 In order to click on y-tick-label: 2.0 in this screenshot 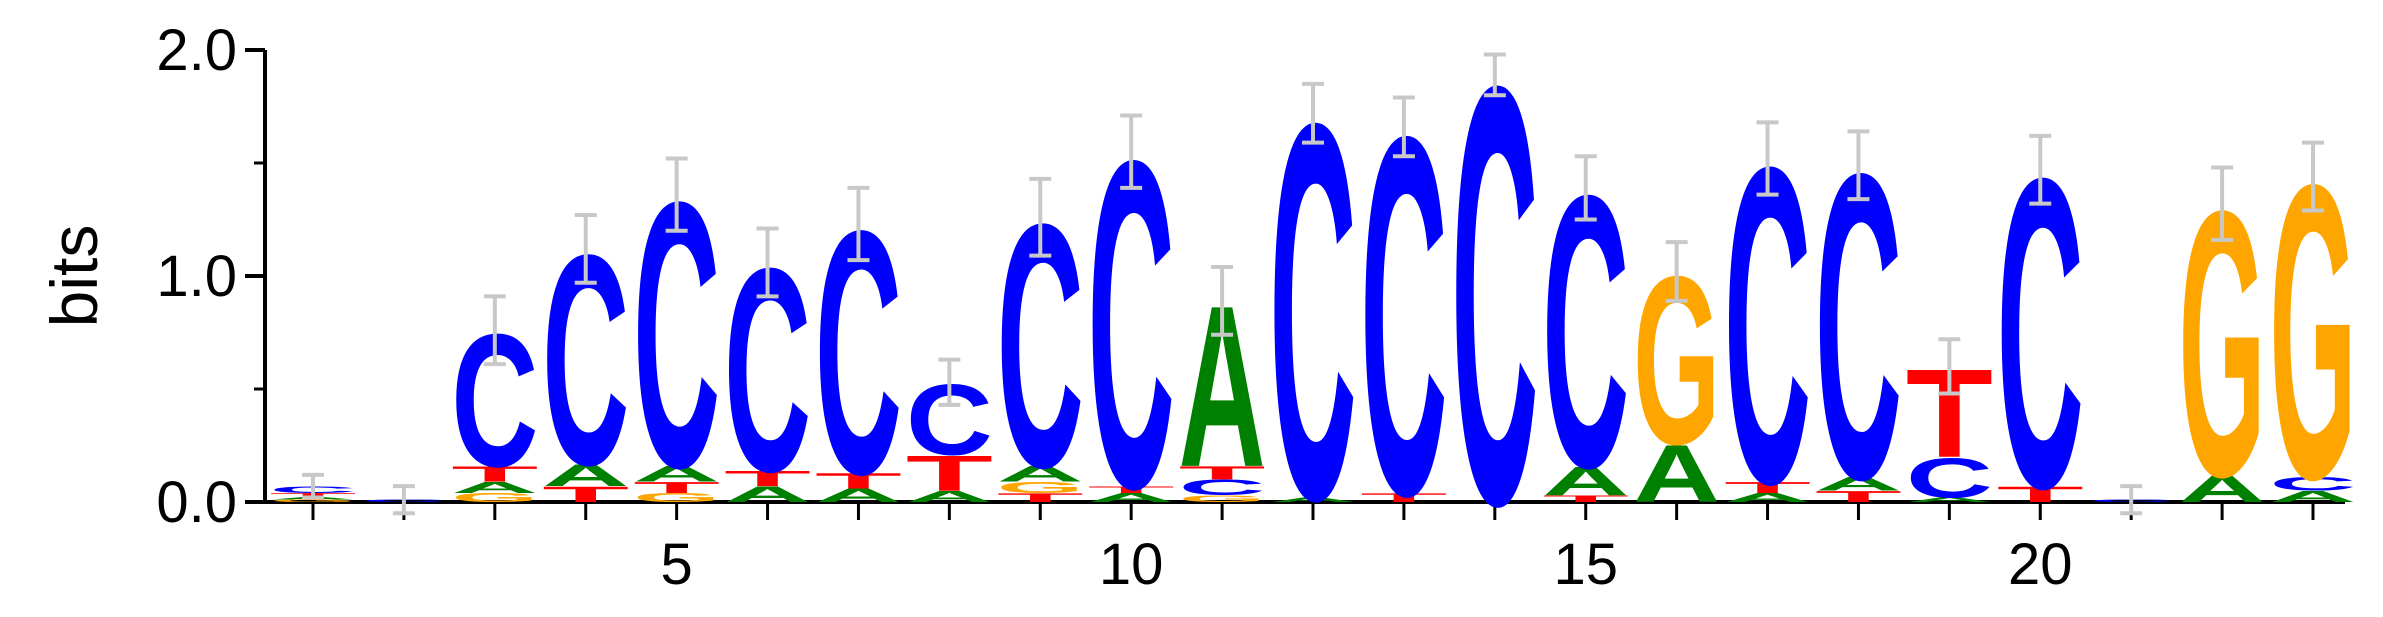, I will do `click(196, 50)`.